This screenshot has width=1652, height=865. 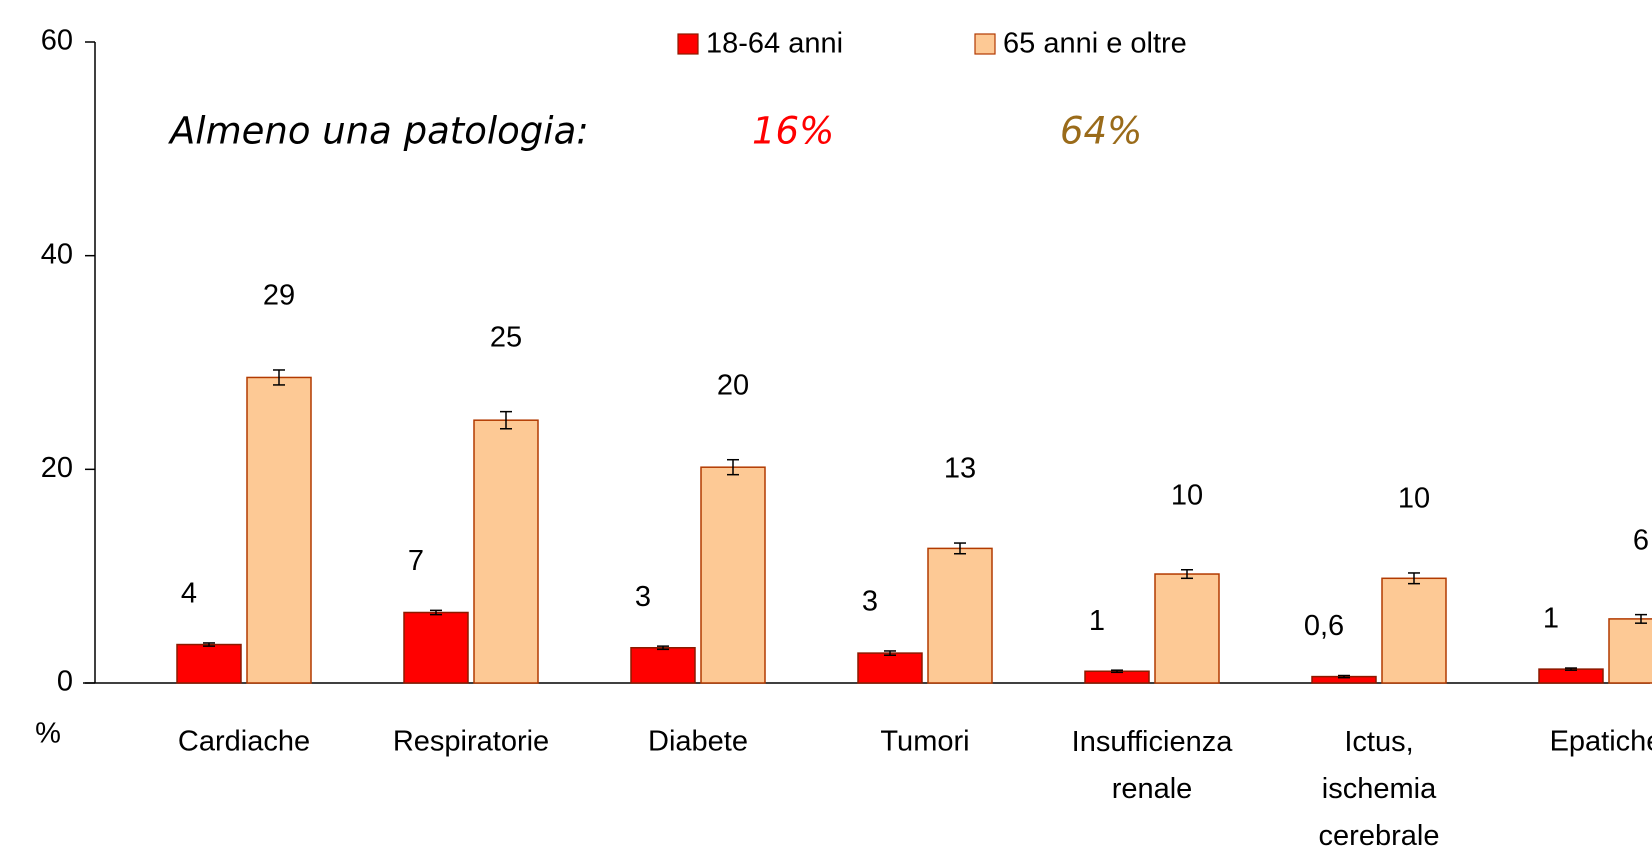 I want to click on x-tick-line: ischemia, so click(x=1379, y=789).